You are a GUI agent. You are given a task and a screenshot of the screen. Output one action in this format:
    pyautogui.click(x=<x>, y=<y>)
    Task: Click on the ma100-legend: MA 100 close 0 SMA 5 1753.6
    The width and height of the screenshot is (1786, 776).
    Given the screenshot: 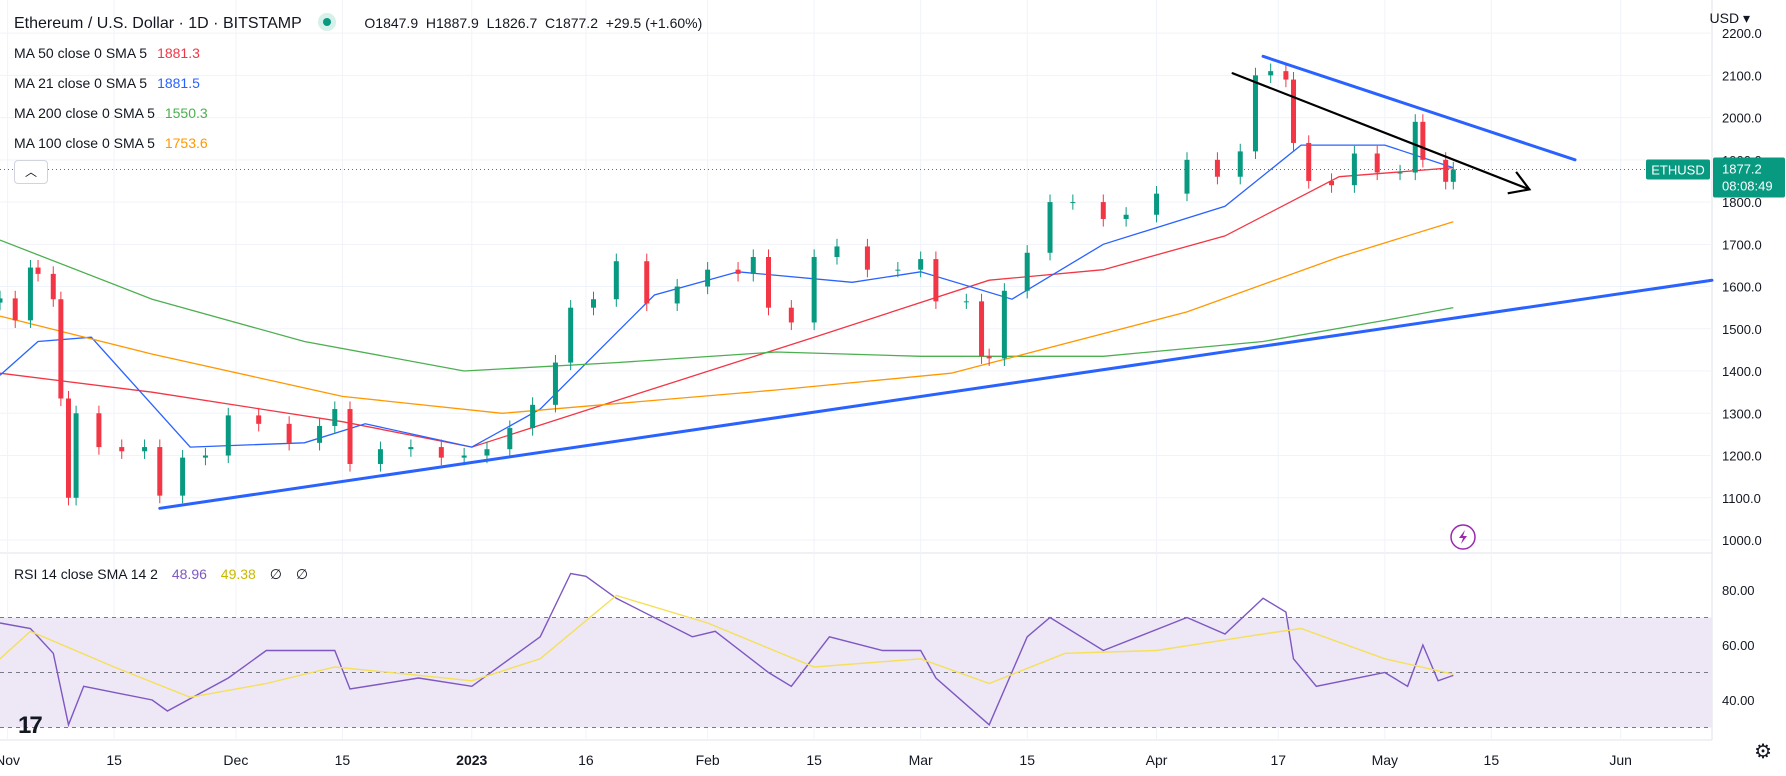 What is the action you would take?
    pyautogui.click(x=116, y=143)
    